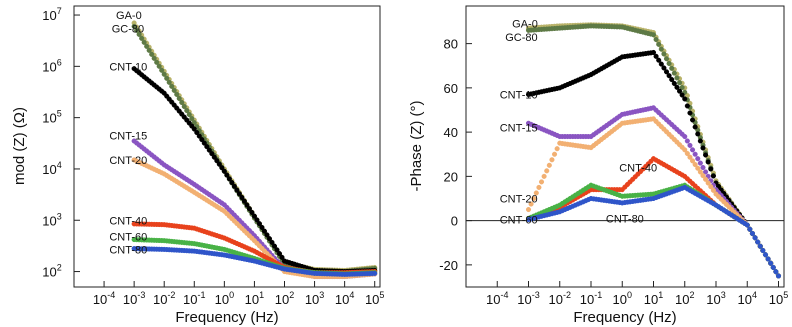 The width and height of the screenshot is (792, 327). What do you see at coordinates (519, 96) in the screenshot?
I see `series-label: CNT-10` at bounding box center [519, 96].